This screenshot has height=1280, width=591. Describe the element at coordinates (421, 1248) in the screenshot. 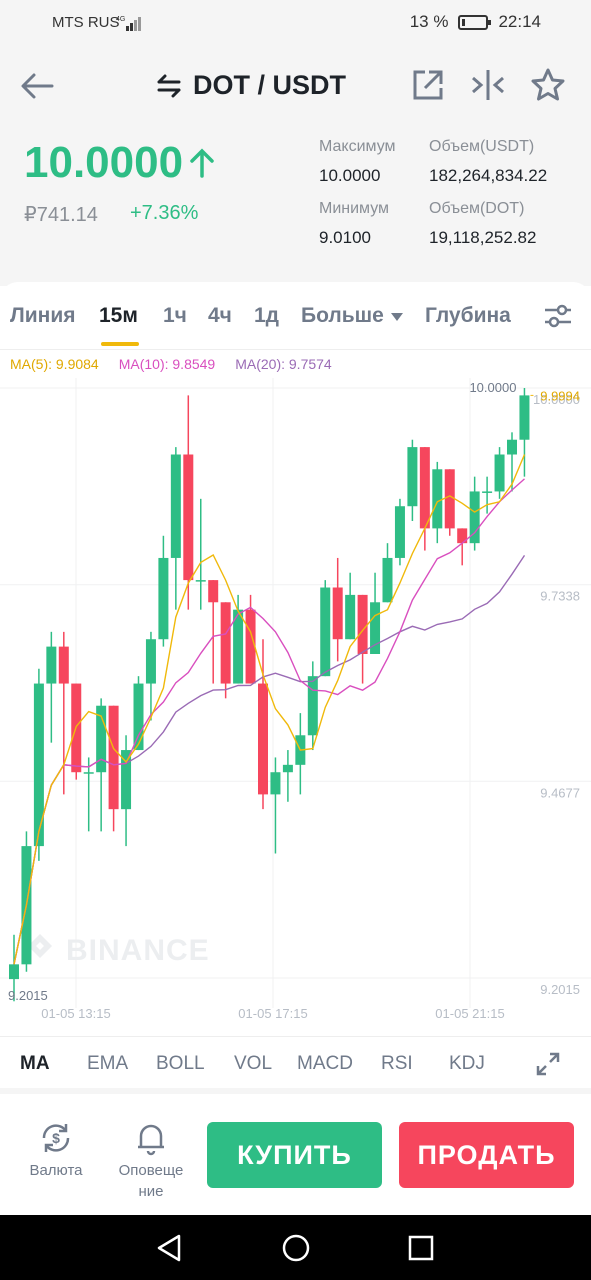

I see `nav-recents-icon` at that location.